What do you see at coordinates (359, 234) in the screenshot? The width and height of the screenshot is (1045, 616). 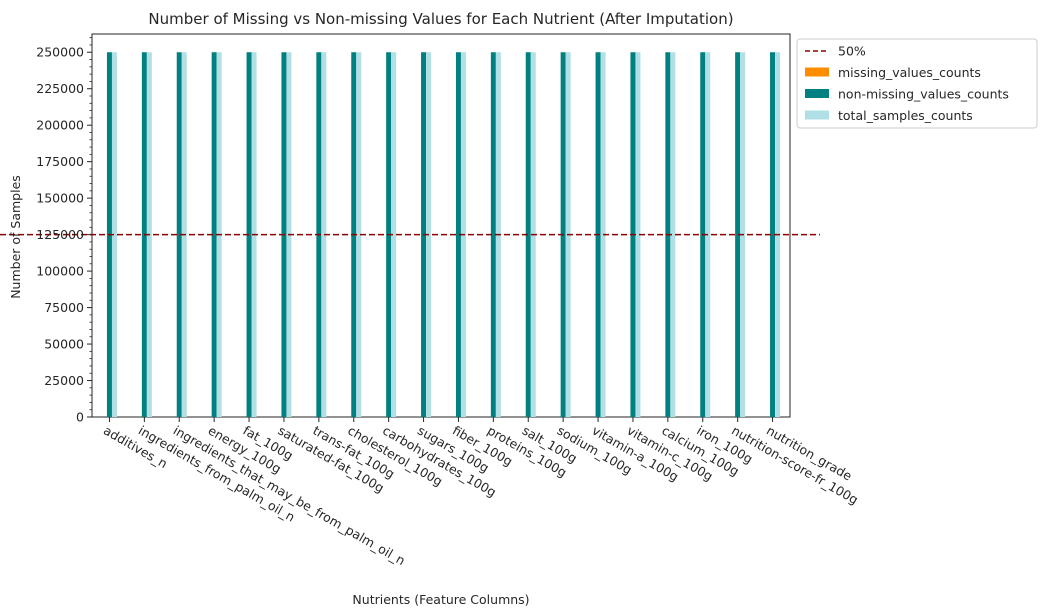 I see `bar-total_samples_counts-cholesterol_100g` at bounding box center [359, 234].